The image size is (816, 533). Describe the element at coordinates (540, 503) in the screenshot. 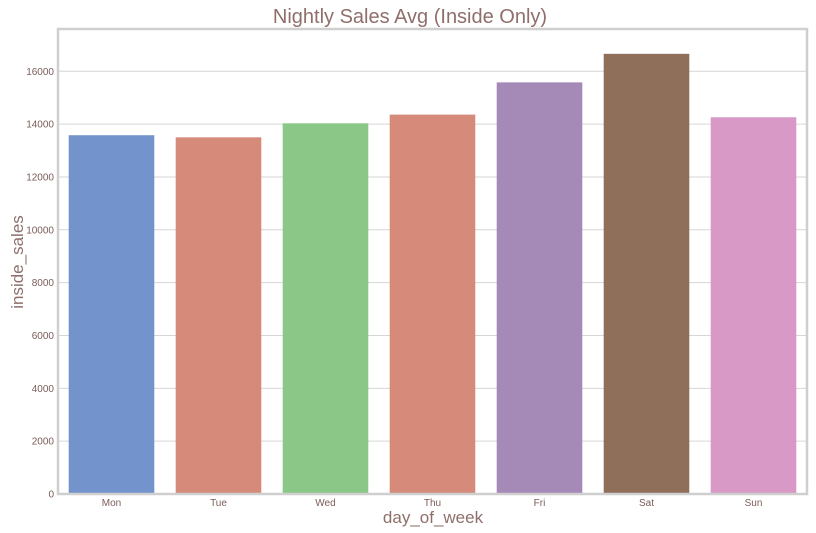

I see `x-tick-label: Fri` at that location.